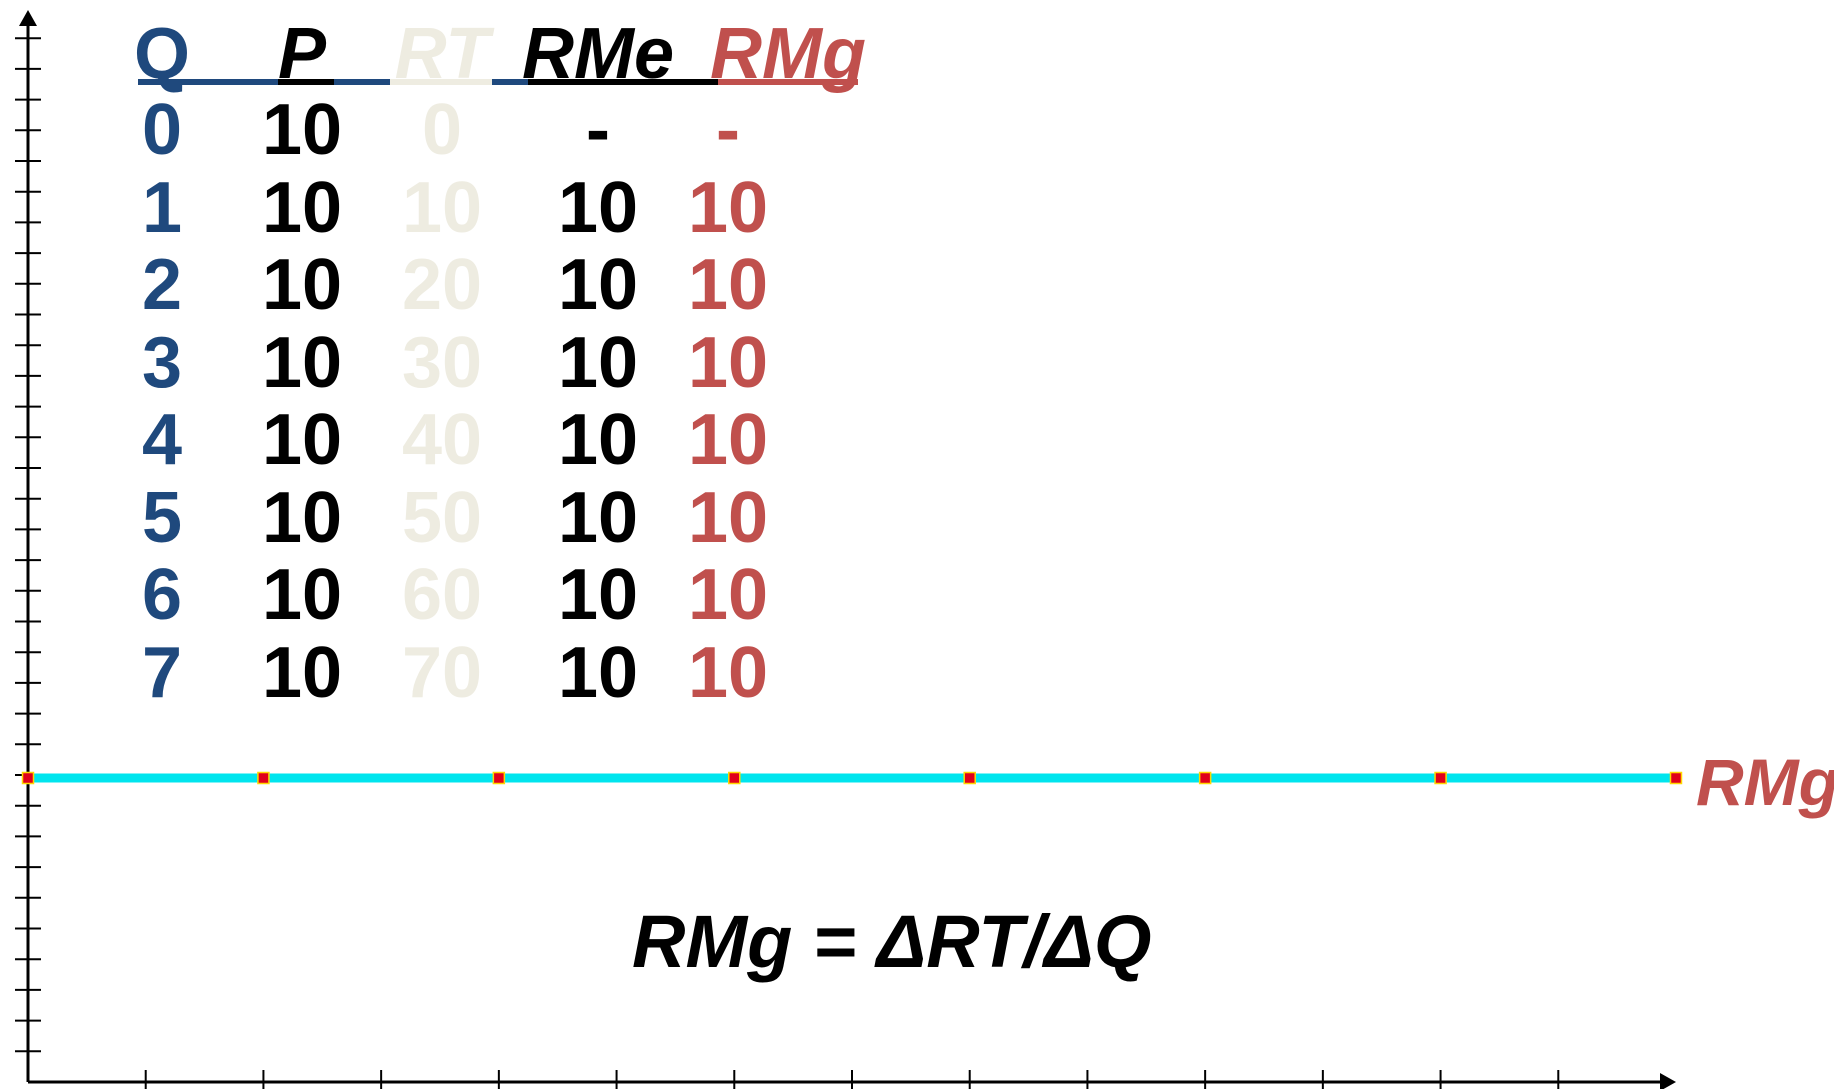 This screenshot has width=1834, height=1089. What do you see at coordinates (442, 130) in the screenshot?
I see `table-cell-rt: 0` at bounding box center [442, 130].